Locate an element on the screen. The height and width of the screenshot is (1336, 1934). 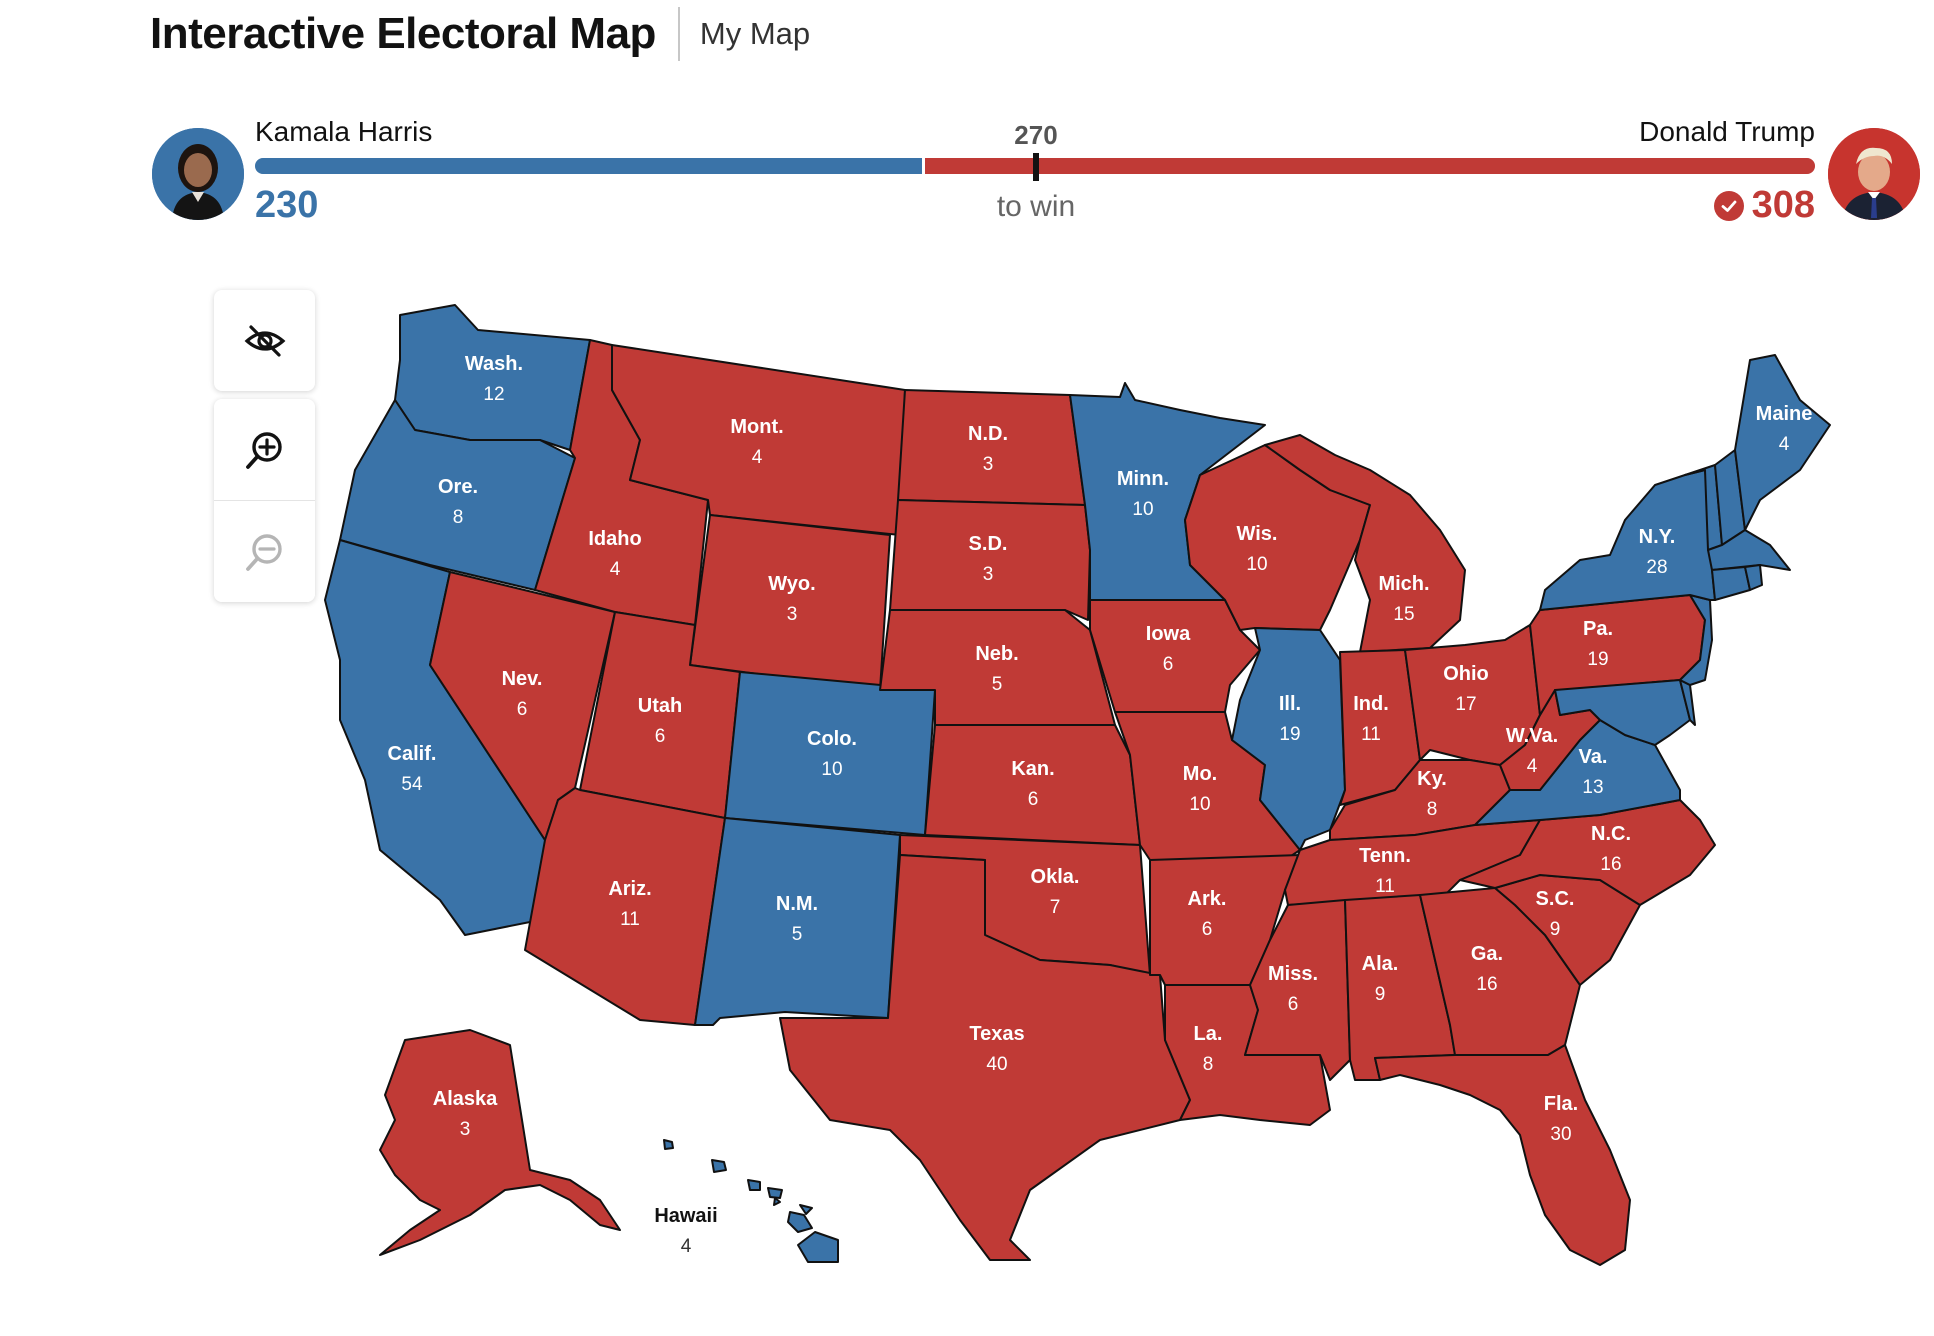
label-ny: N.Y. is located at coordinates (1657, 537).